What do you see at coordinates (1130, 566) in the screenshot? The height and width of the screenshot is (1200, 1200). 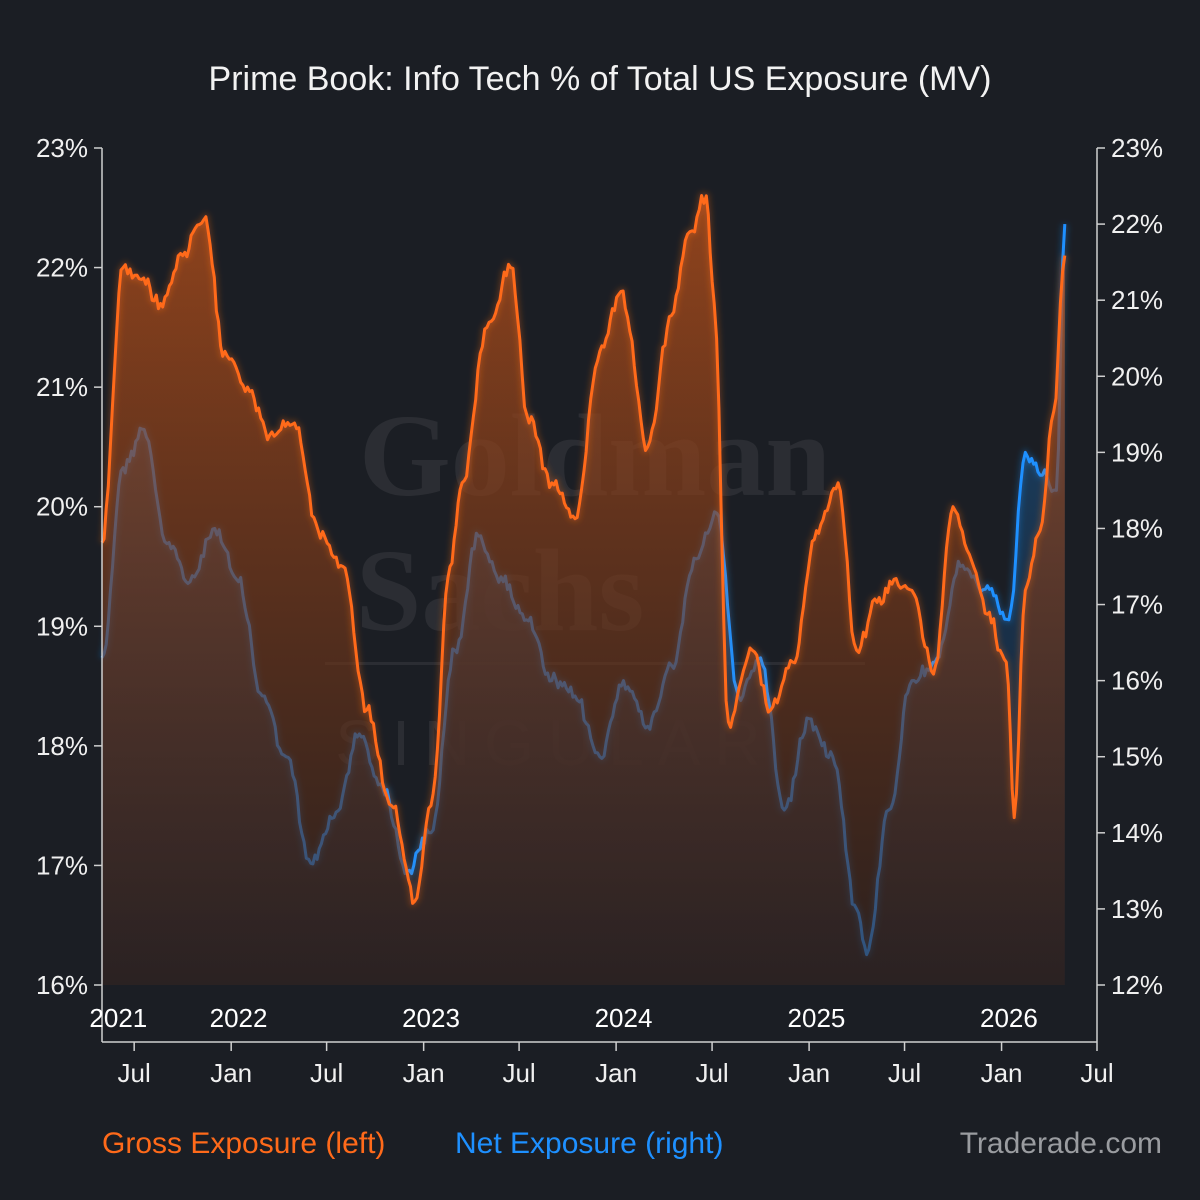 I see `right-axis-ticks: 12% 13% 14% 15% 16% 17% 18% 19% 20% 21% 22% 23%` at bounding box center [1130, 566].